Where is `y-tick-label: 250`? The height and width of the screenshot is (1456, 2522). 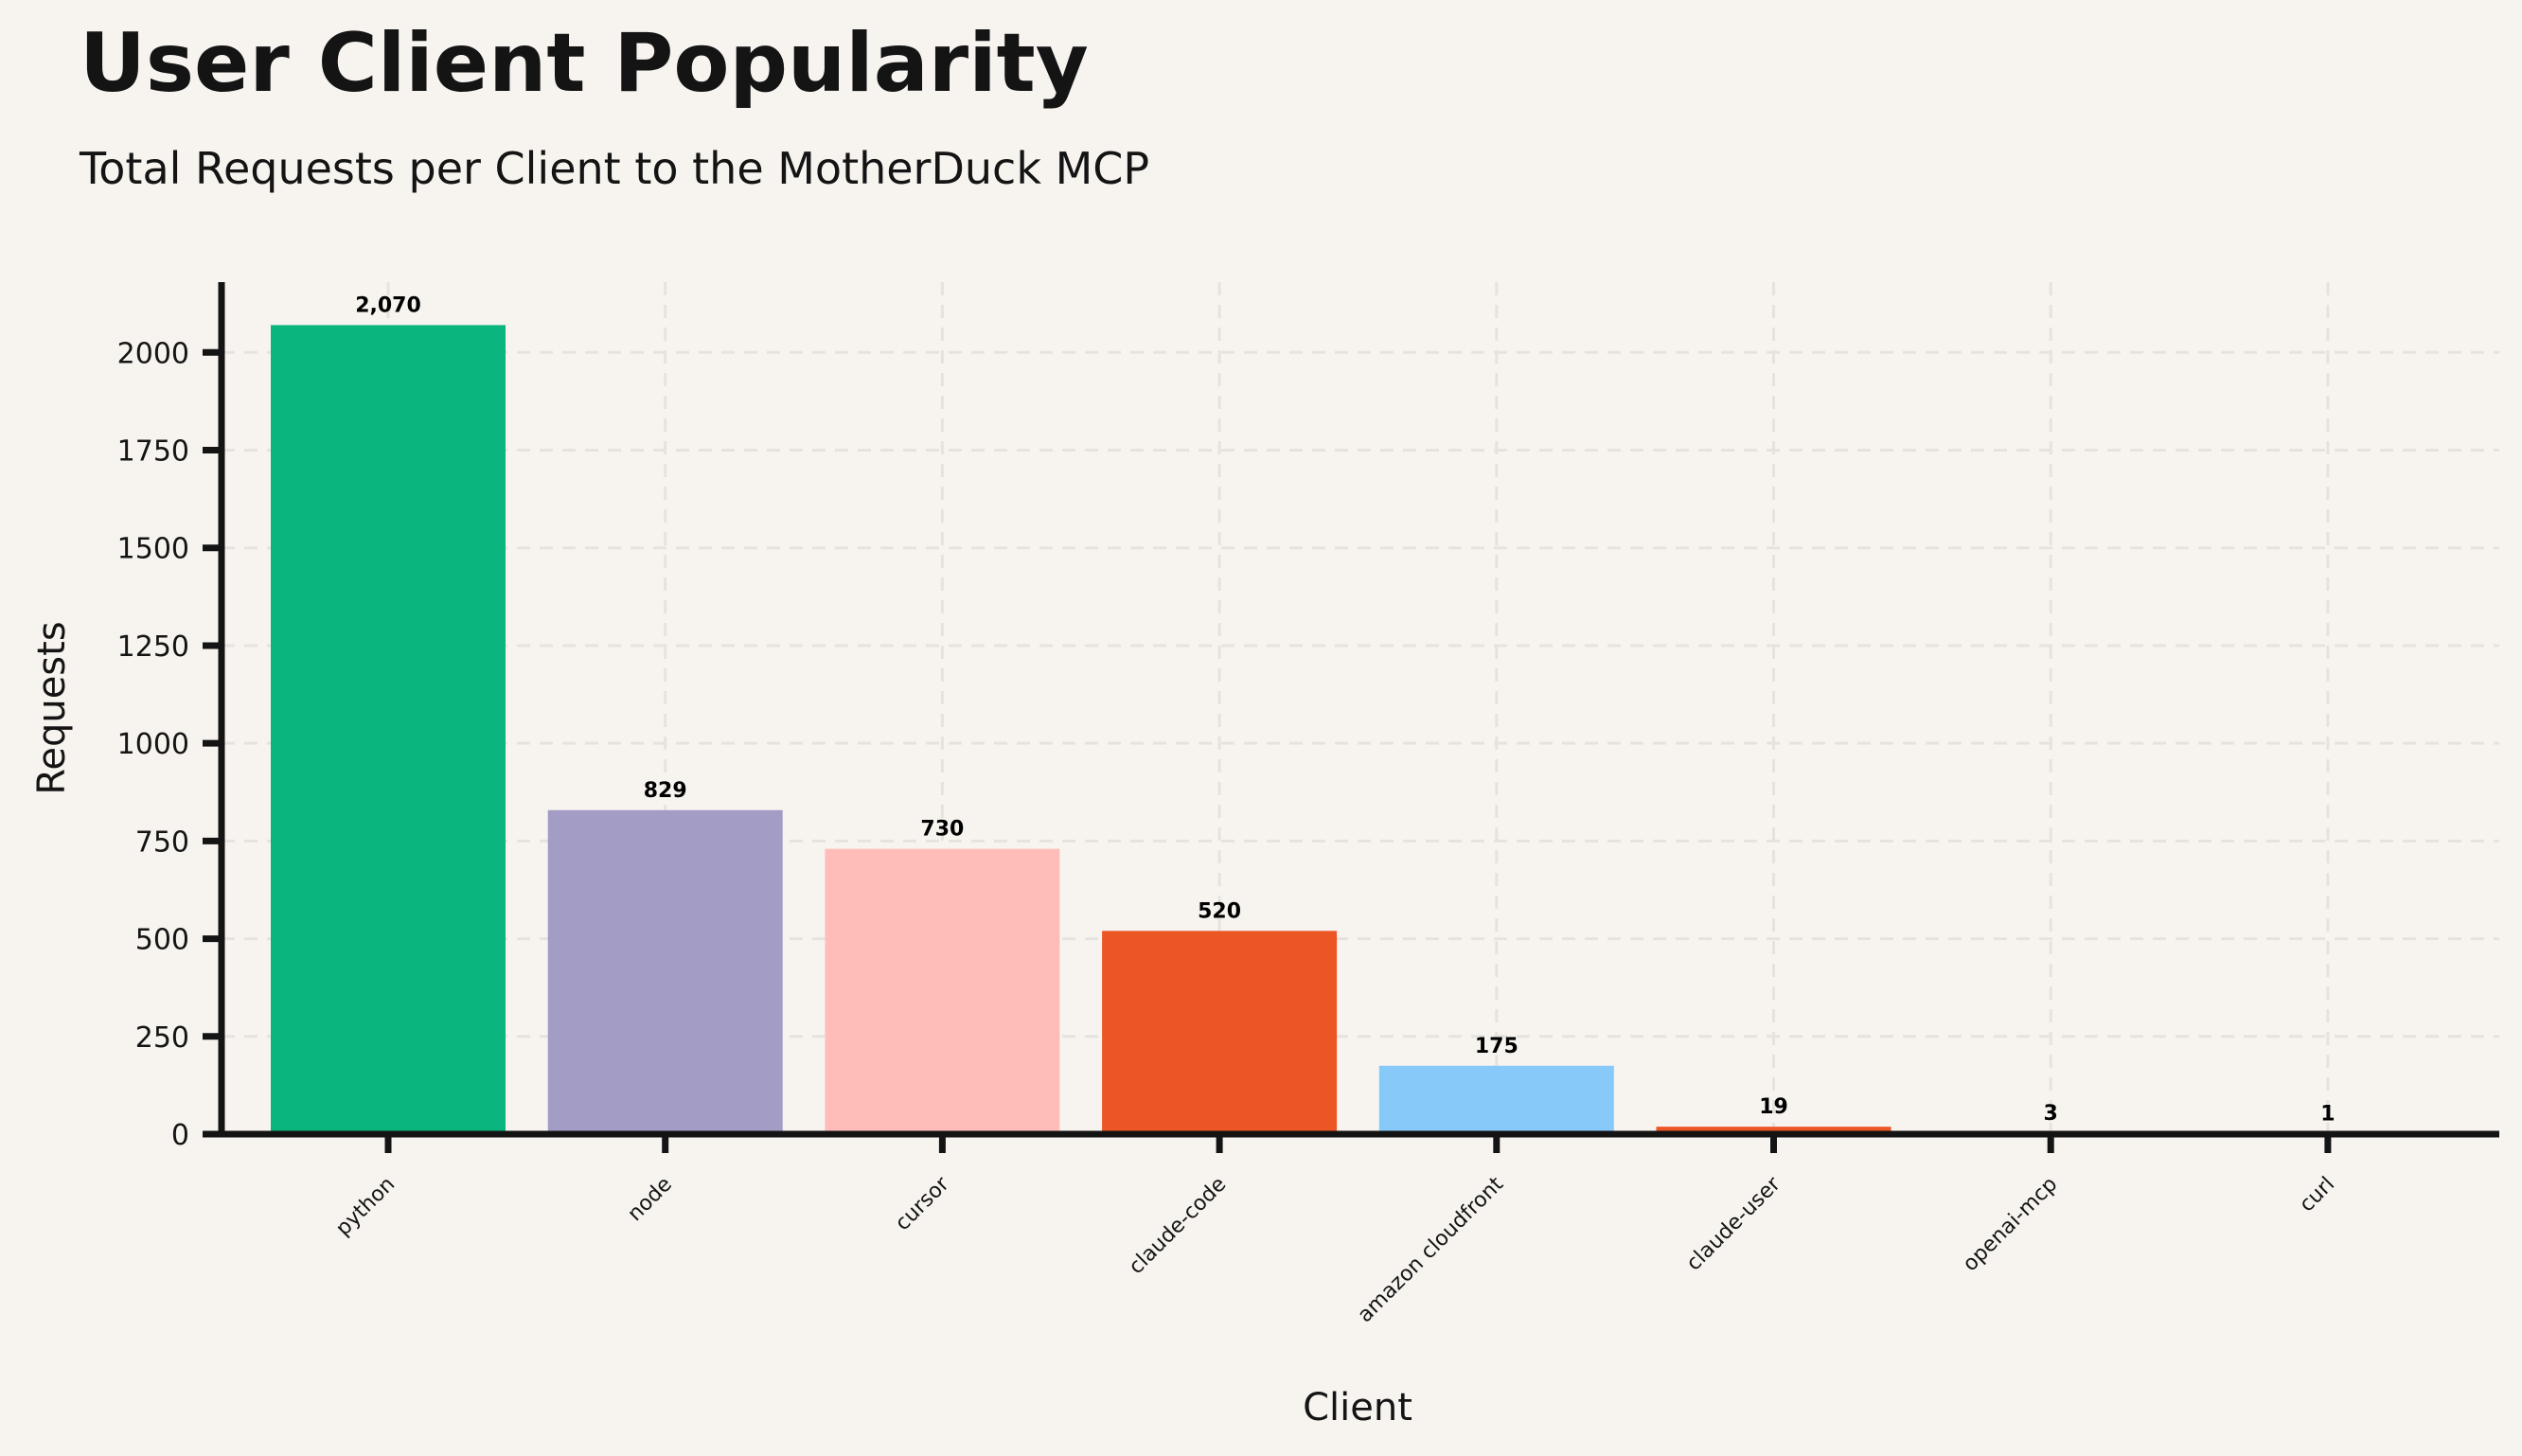 y-tick-label: 250 is located at coordinates (162, 1038).